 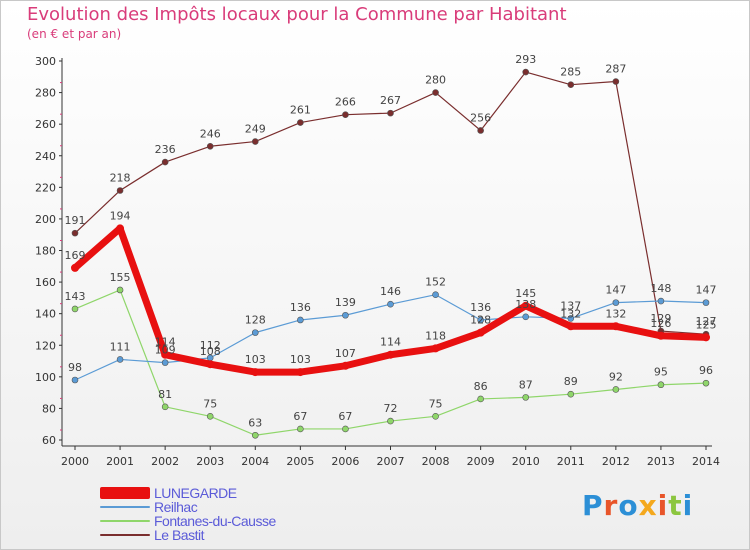 What do you see at coordinates (120, 277) in the screenshot?
I see `data-label: 155` at bounding box center [120, 277].